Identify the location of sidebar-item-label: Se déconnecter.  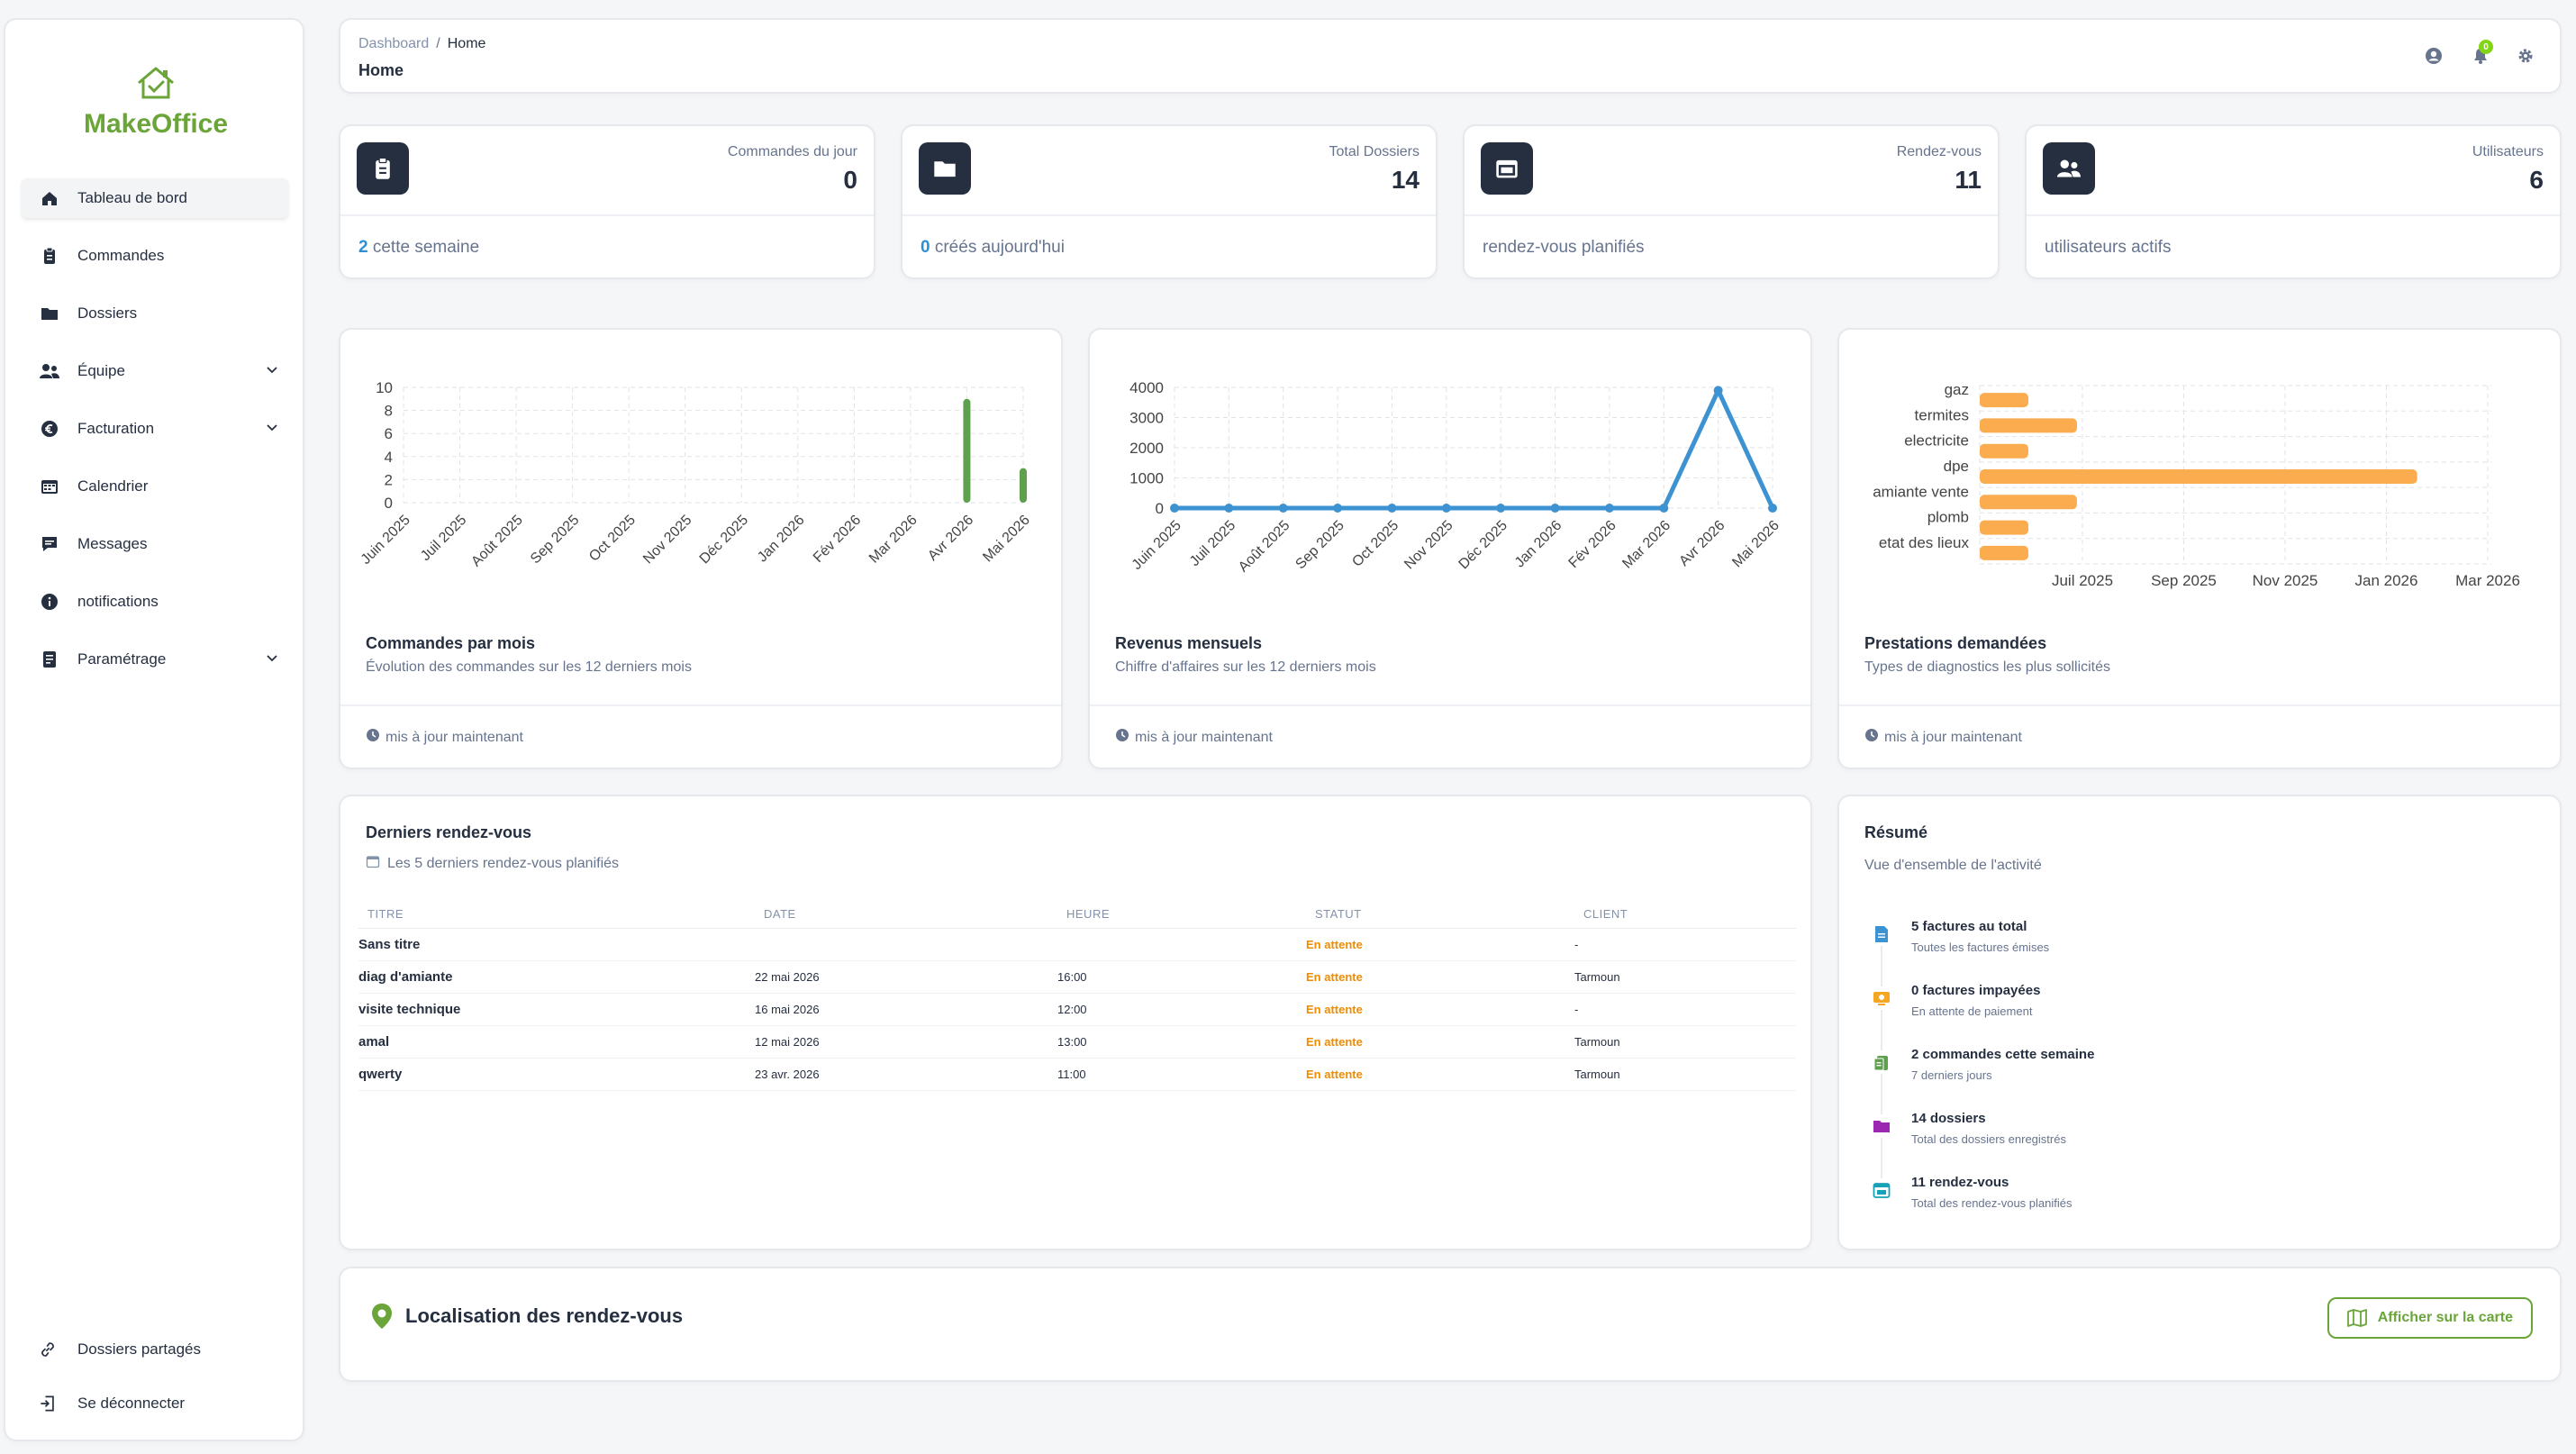
(132, 1404).